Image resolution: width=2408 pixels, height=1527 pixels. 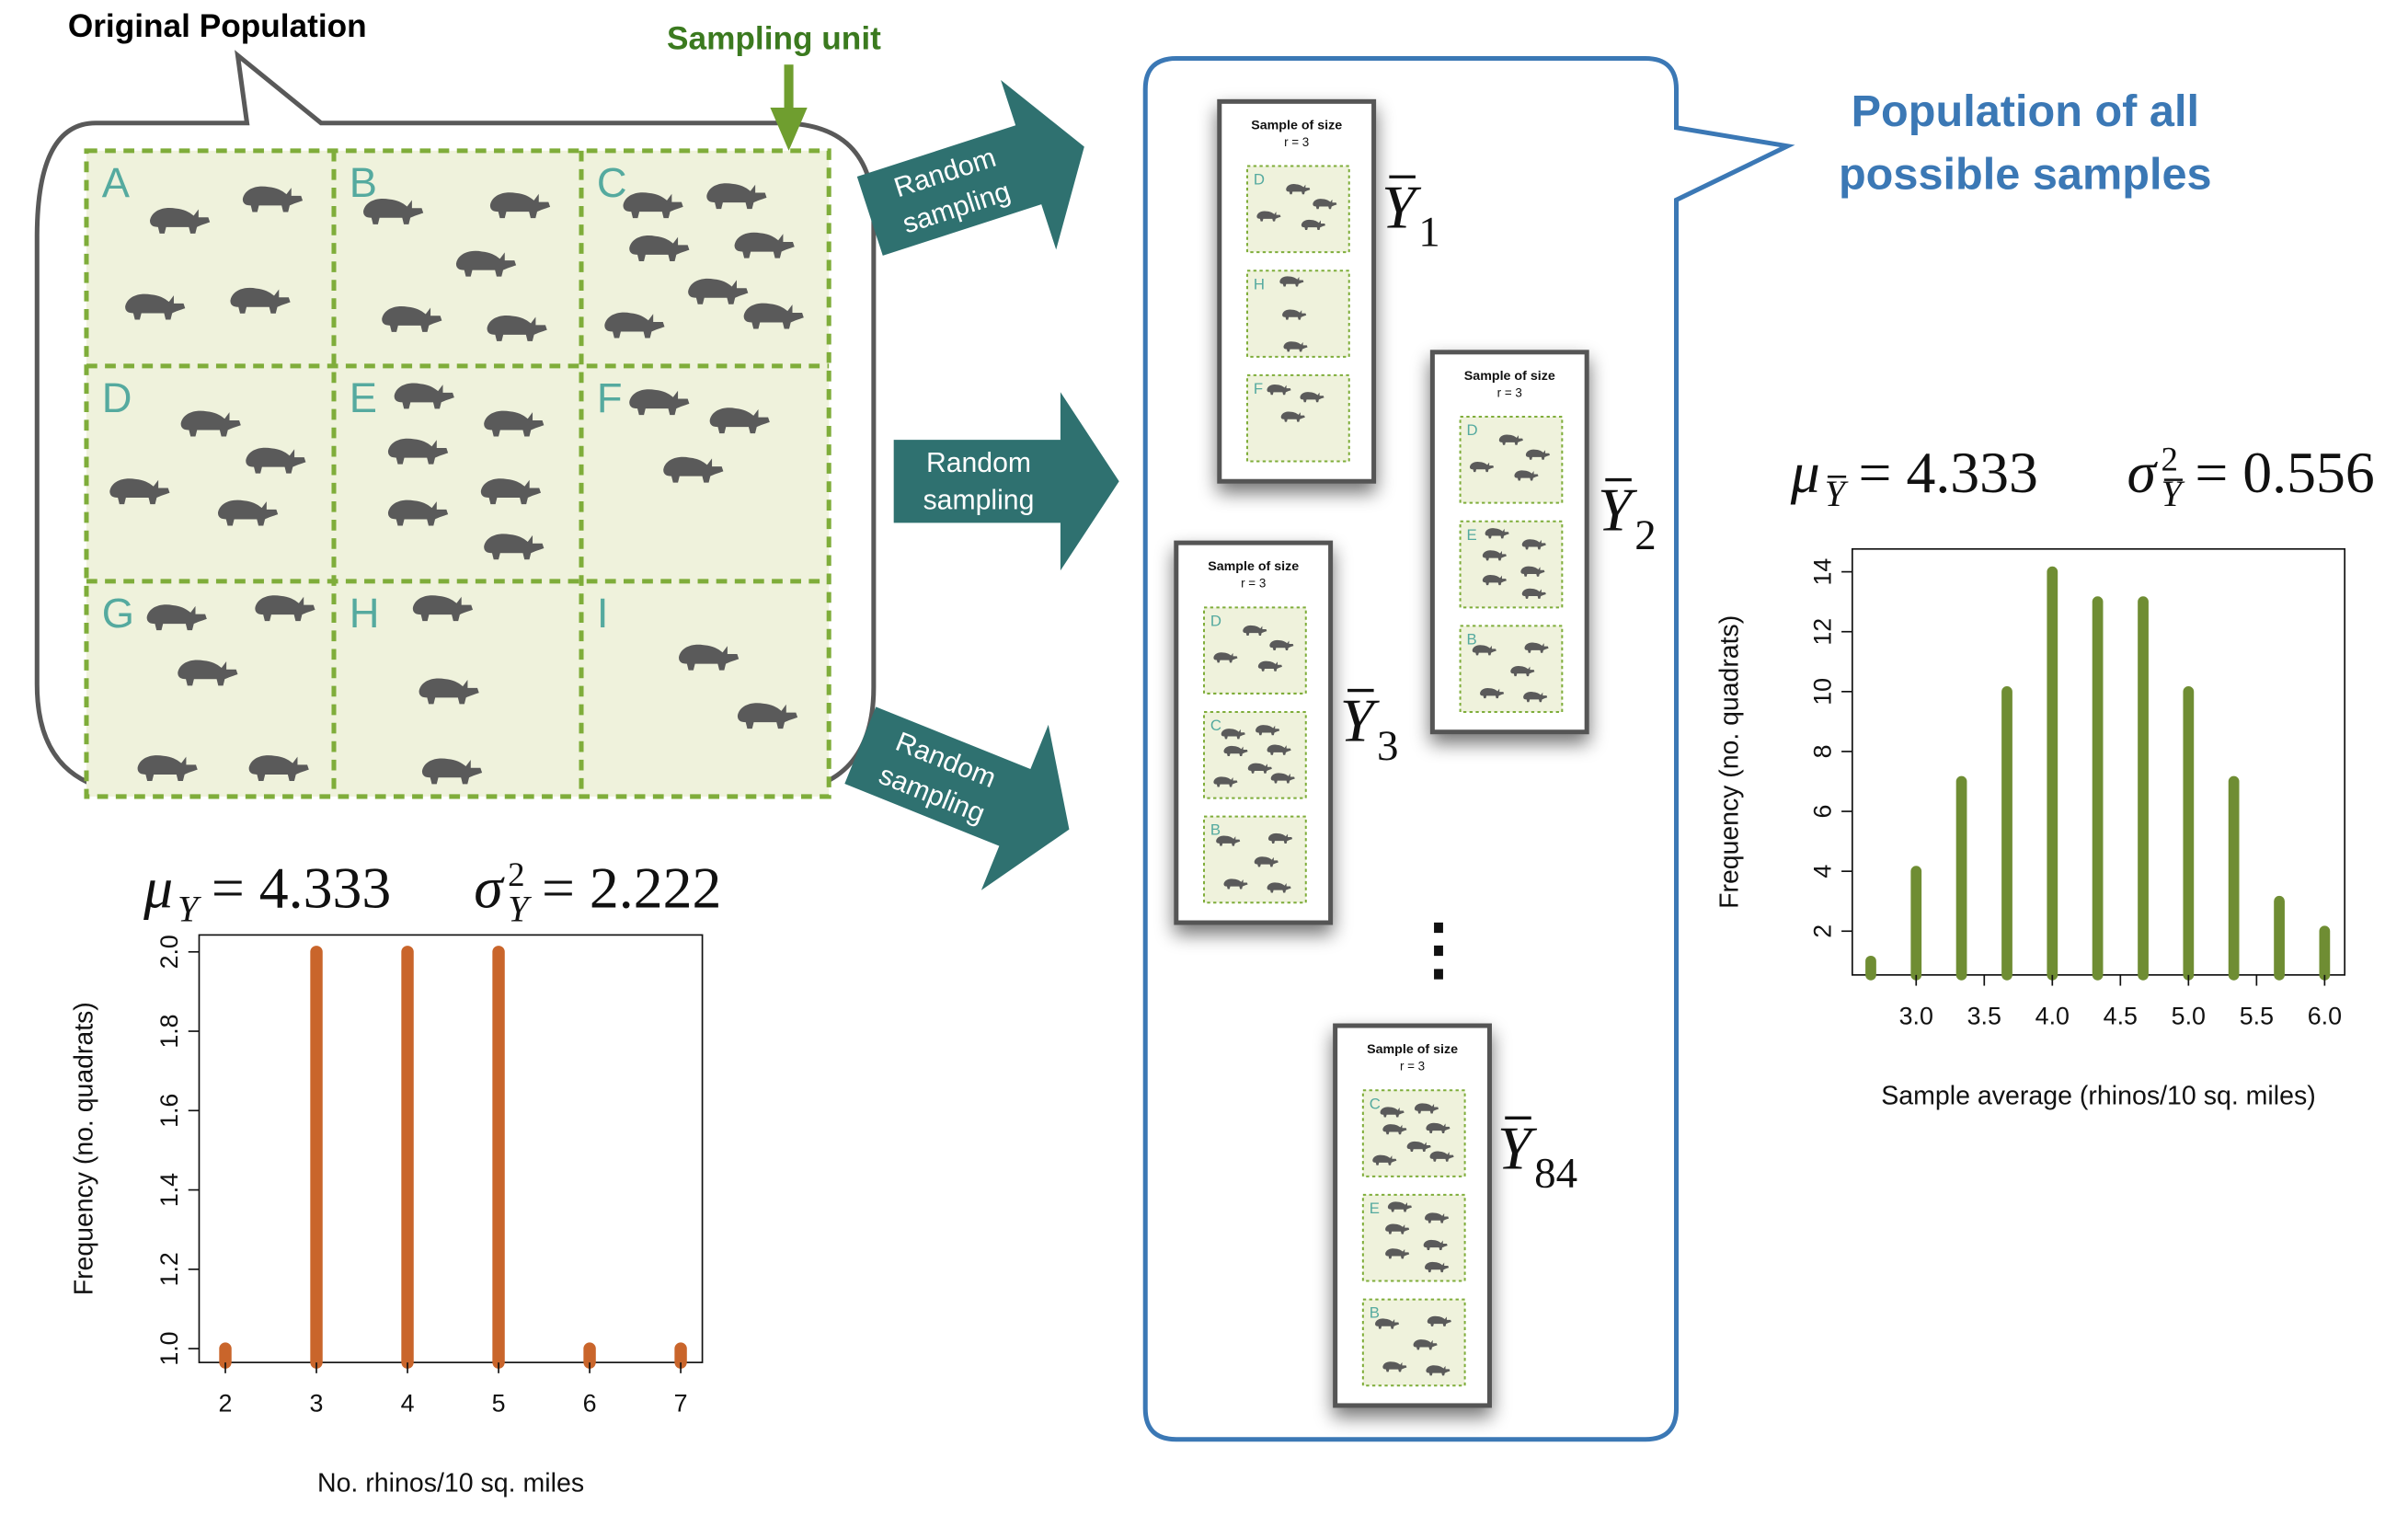 I want to click on sampling-unit-arrow, so click(x=789, y=107).